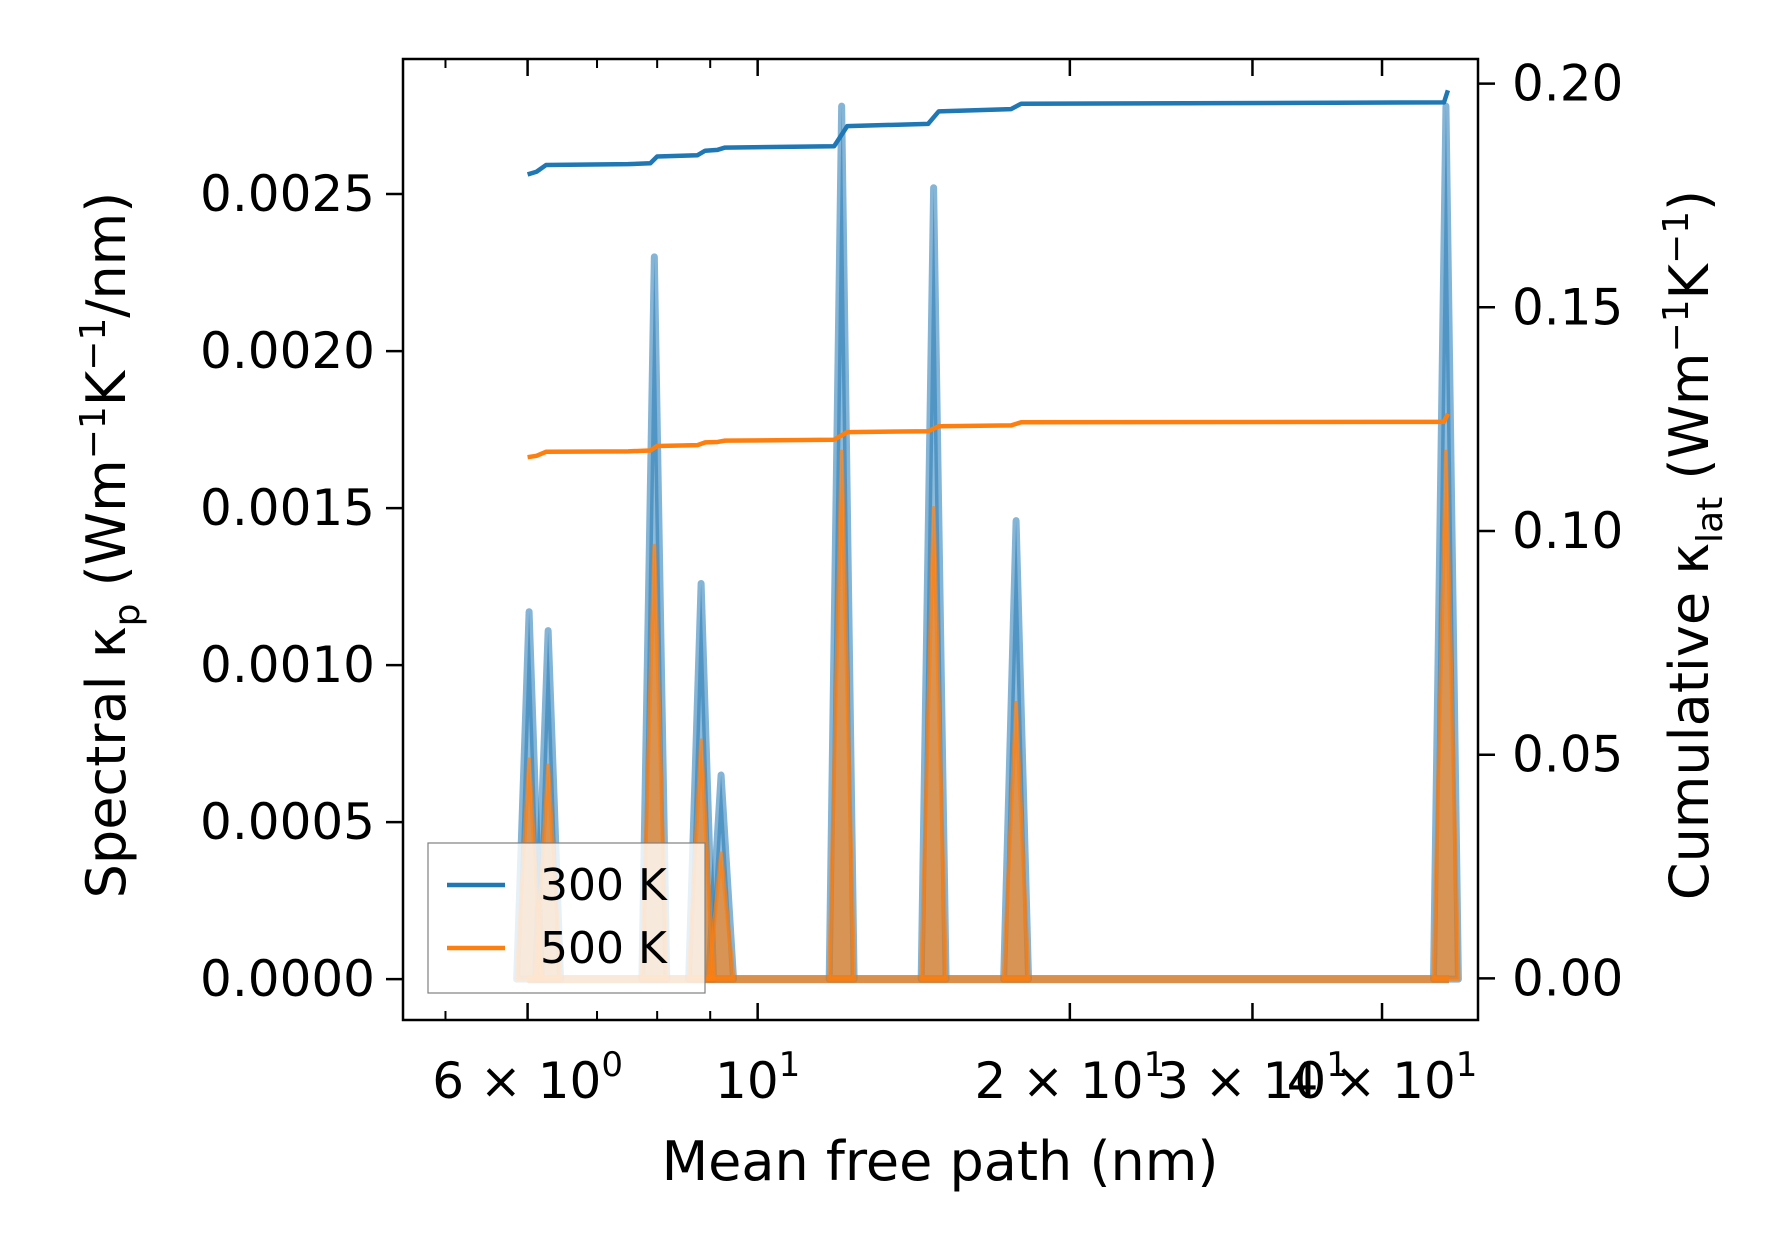 This screenshot has height=1253, width=1790. What do you see at coordinates (604, 948) in the screenshot?
I see `legend-label-500k: 500 K` at bounding box center [604, 948].